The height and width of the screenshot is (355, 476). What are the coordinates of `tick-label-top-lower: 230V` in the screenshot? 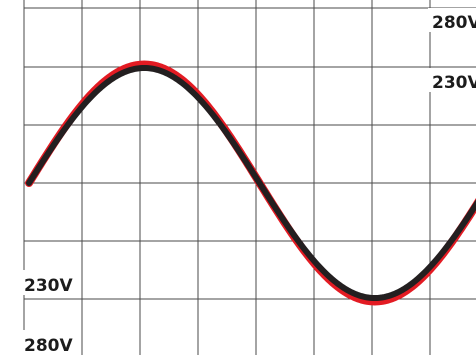 It's located at (454, 83).